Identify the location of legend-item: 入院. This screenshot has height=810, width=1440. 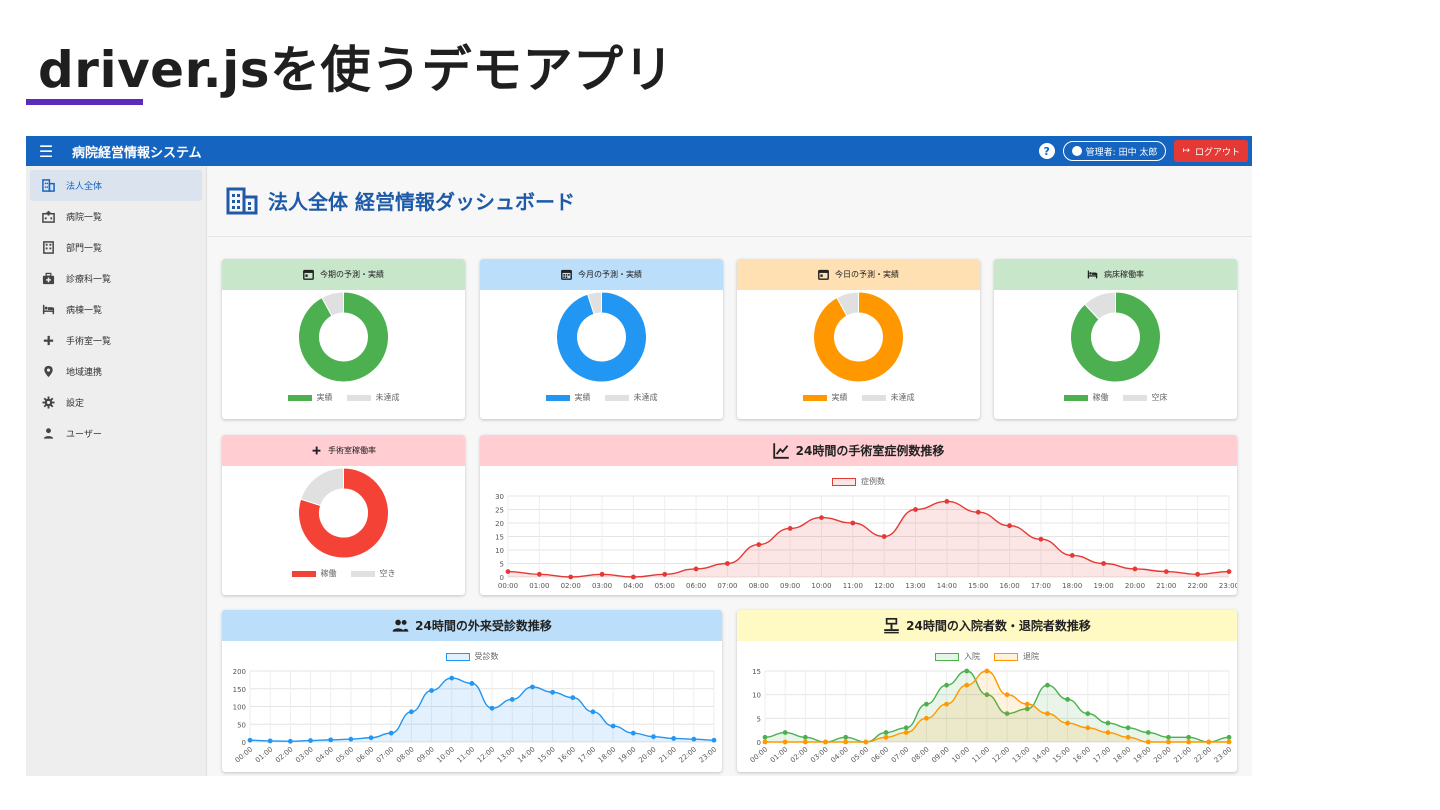
(957, 656).